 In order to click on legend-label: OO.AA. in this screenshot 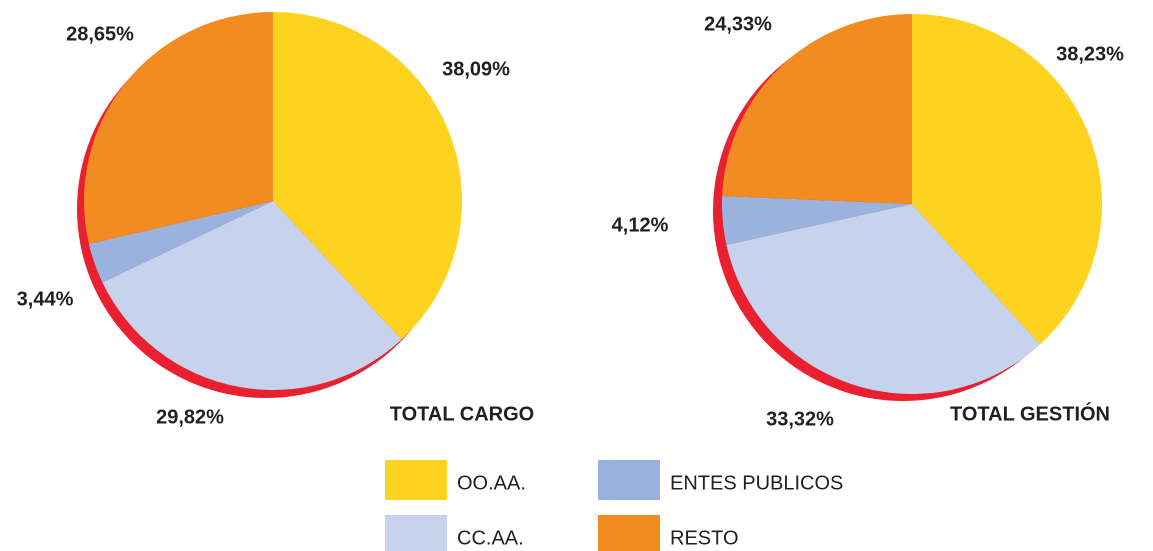, I will do `click(491, 483)`.